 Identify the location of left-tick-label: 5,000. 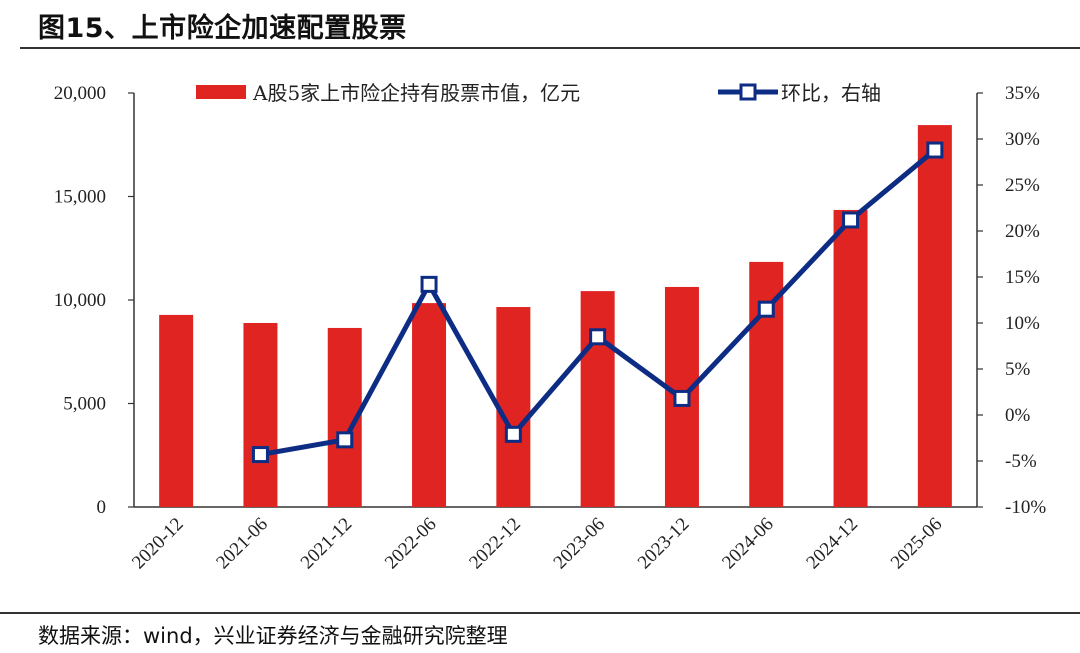
(84, 404).